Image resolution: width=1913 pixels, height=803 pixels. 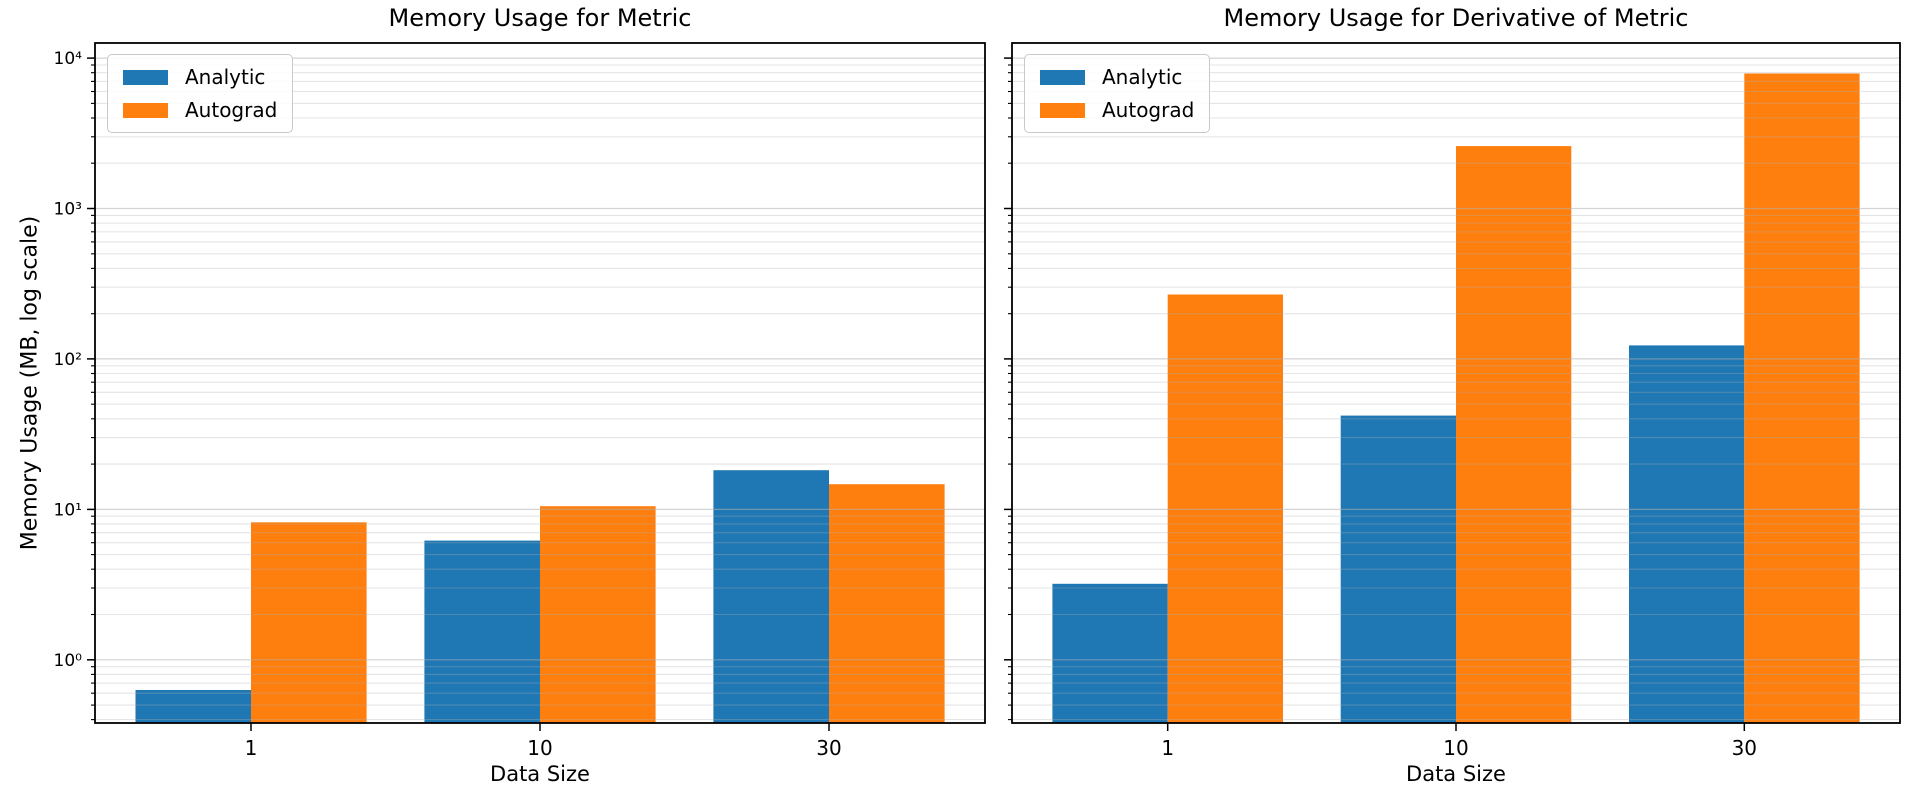 What do you see at coordinates (68, 59) in the screenshot?
I see `y-tick-label: 10⁴` at bounding box center [68, 59].